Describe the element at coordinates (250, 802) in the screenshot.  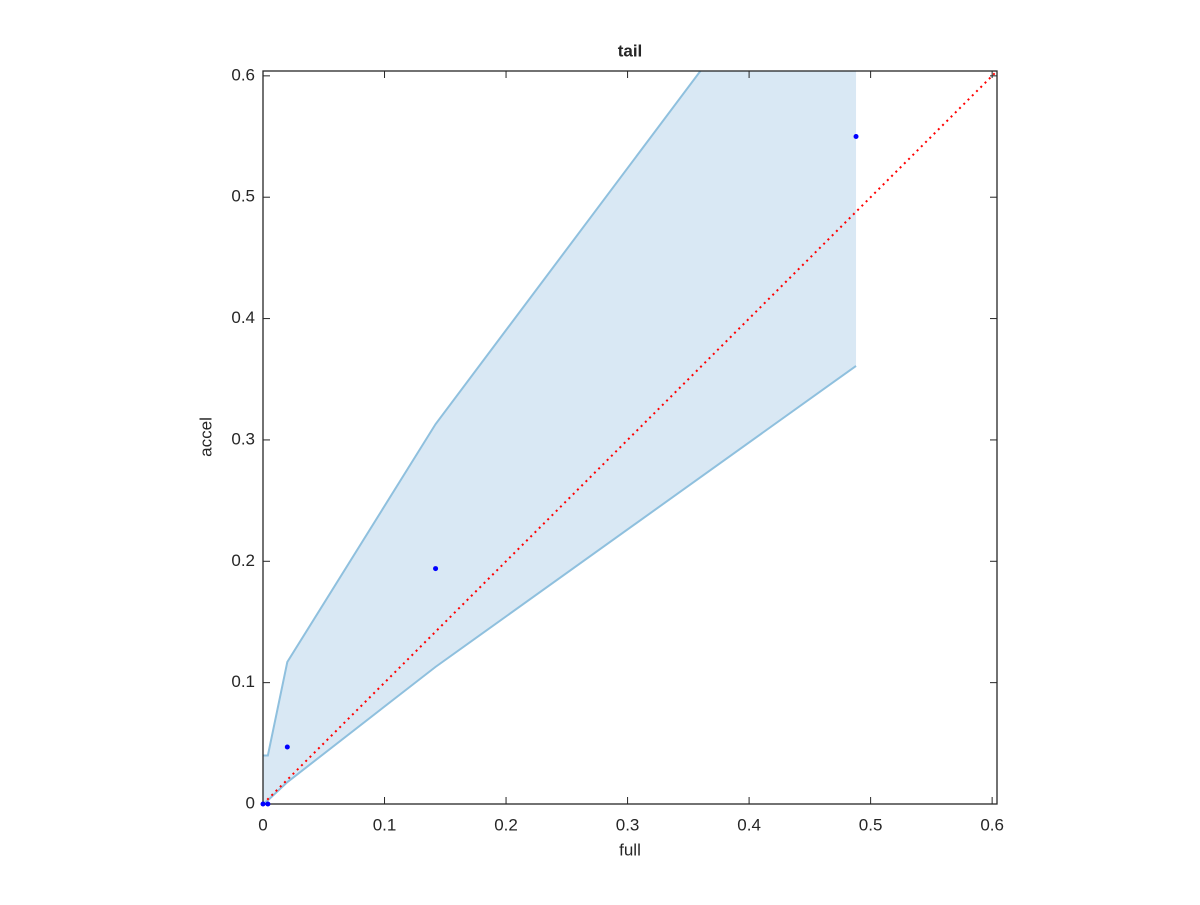
I see `y-tick-label: 0` at that location.